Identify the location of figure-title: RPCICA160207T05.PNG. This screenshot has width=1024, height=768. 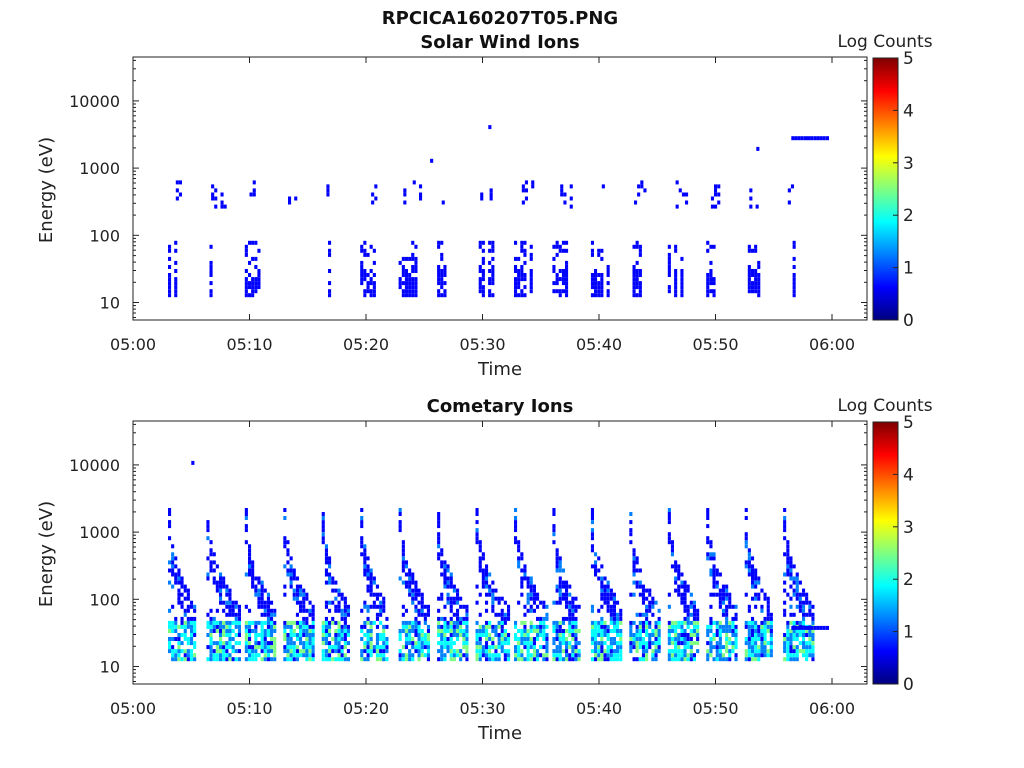
(500, 18).